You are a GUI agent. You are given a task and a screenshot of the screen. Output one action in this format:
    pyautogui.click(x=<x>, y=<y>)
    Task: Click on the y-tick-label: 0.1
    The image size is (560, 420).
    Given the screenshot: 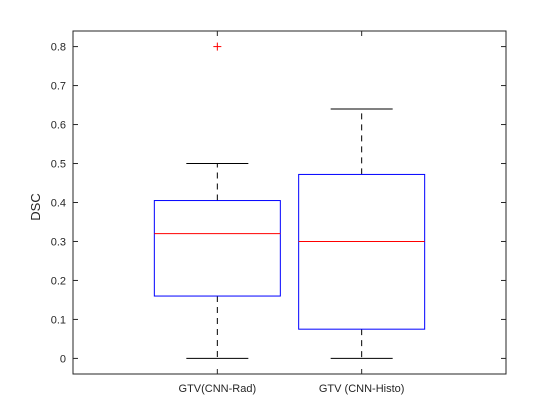 What is the action you would take?
    pyautogui.click(x=58, y=320)
    